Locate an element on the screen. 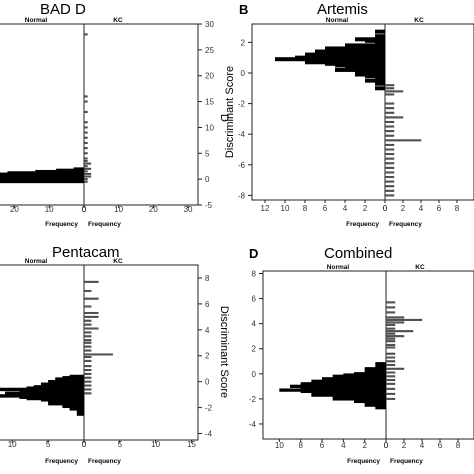 The image size is (474, 474). y-tick-label: 2 is located at coordinates (207, 356).